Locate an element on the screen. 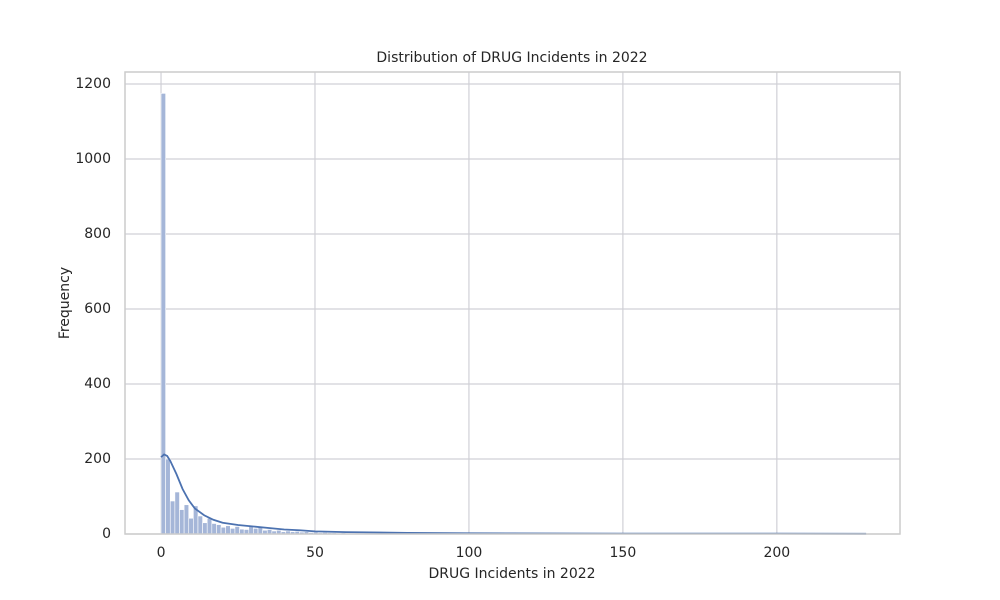  y-axis-label: Frequency is located at coordinates (65, 303).